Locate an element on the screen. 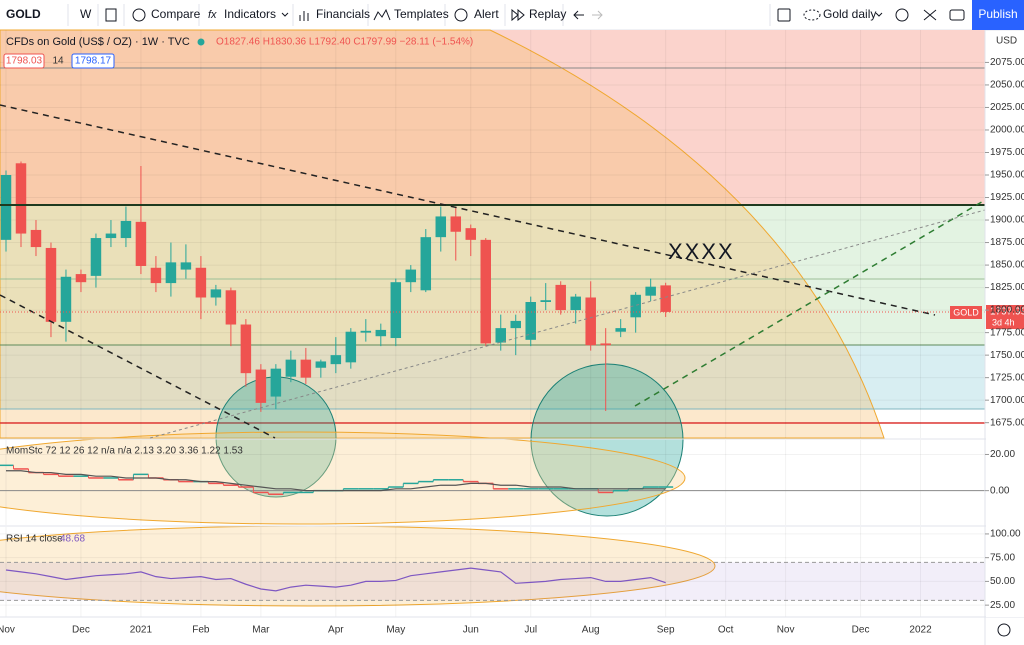 This screenshot has height=645, width=1024. financials-button: Financials is located at coordinates (343, 14).